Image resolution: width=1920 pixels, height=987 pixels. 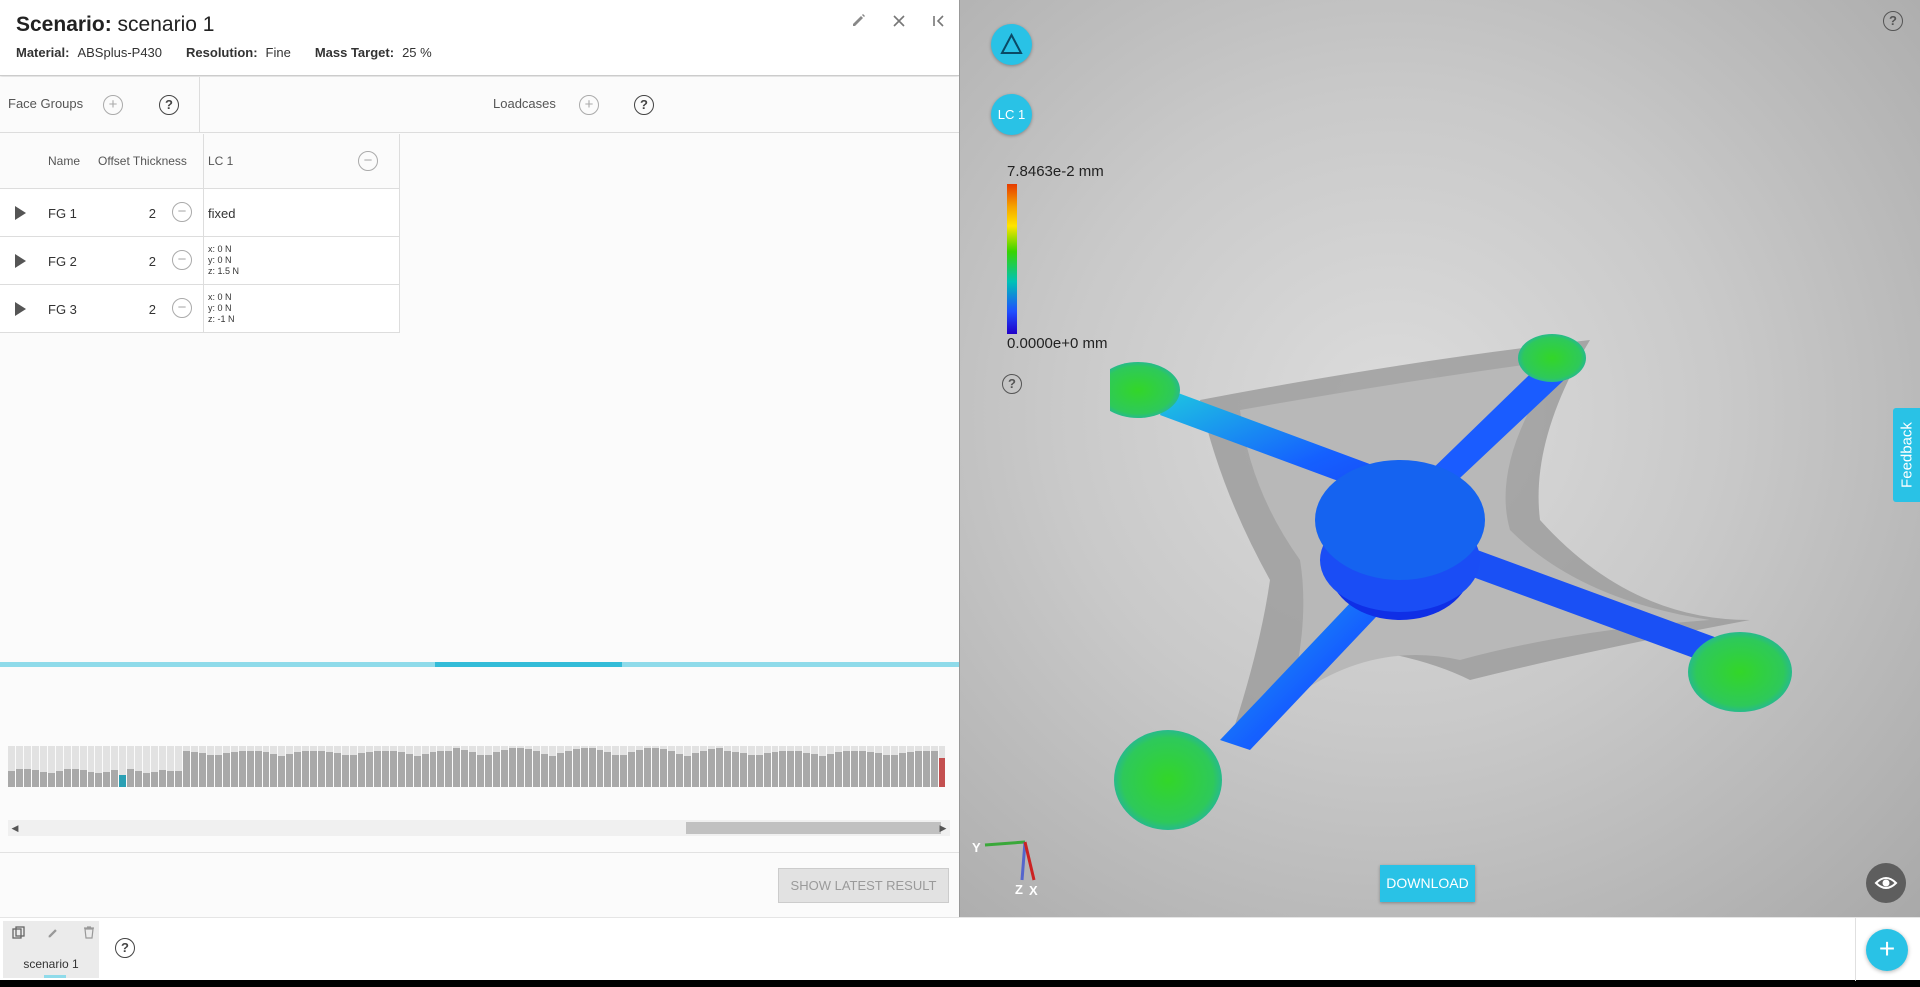 What do you see at coordinates (200, 213) in the screenshot?
I see `table-row: FG 1 2 − fixed` at bounding box center [200, 213].